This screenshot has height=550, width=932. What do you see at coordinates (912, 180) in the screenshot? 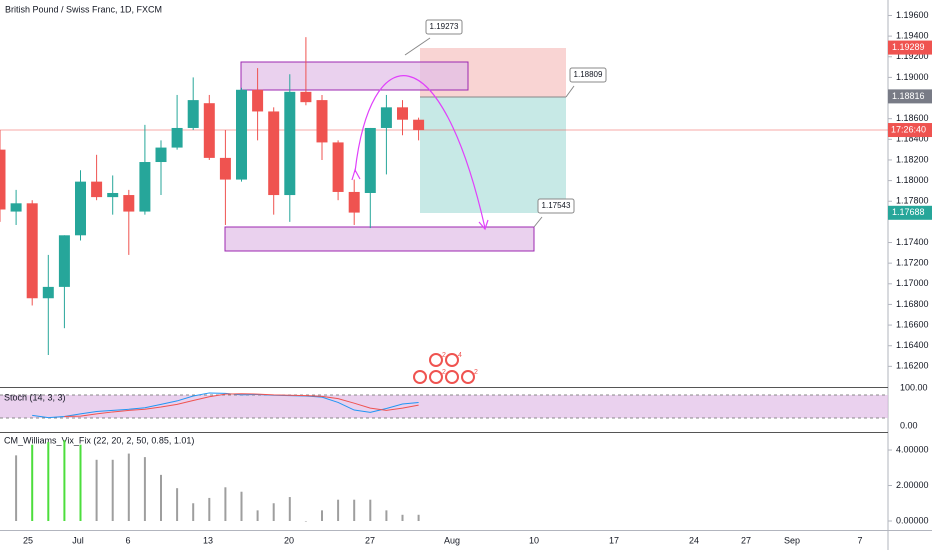
I see `y-tick-label: 1.18000` at bounding box center [912, 180].